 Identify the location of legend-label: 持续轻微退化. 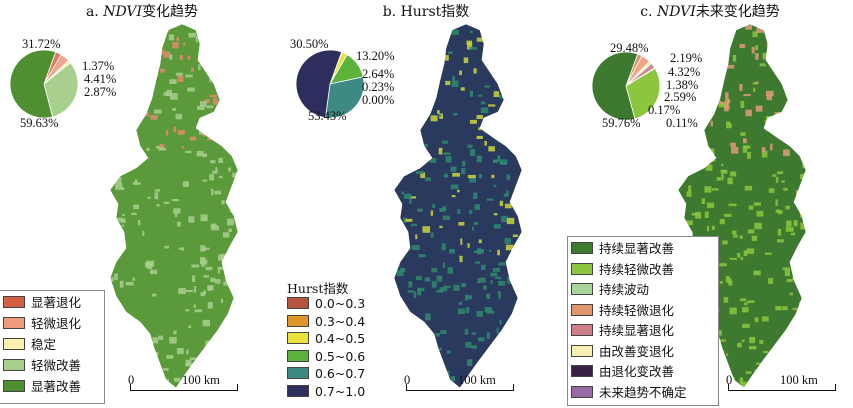
(637, 310).